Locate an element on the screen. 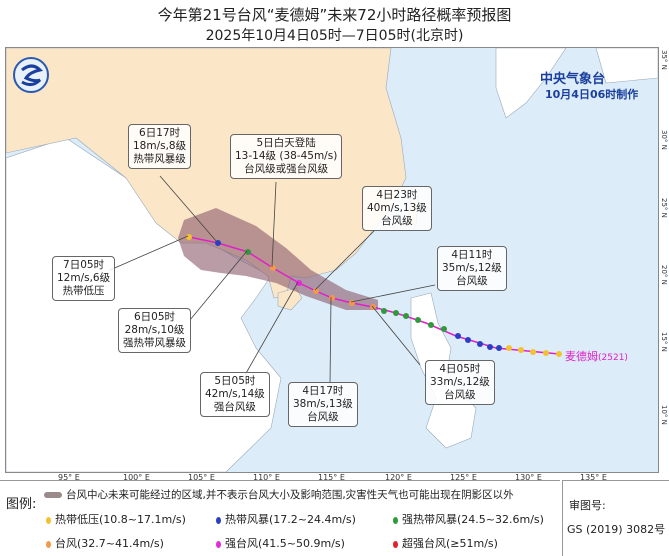 Image resolution: width=669 pixels, height=556 pixels. map-title: 今年第21号台风“麦德姆”未来72小时路径概率预报图 is located at coordinates (334, 15).